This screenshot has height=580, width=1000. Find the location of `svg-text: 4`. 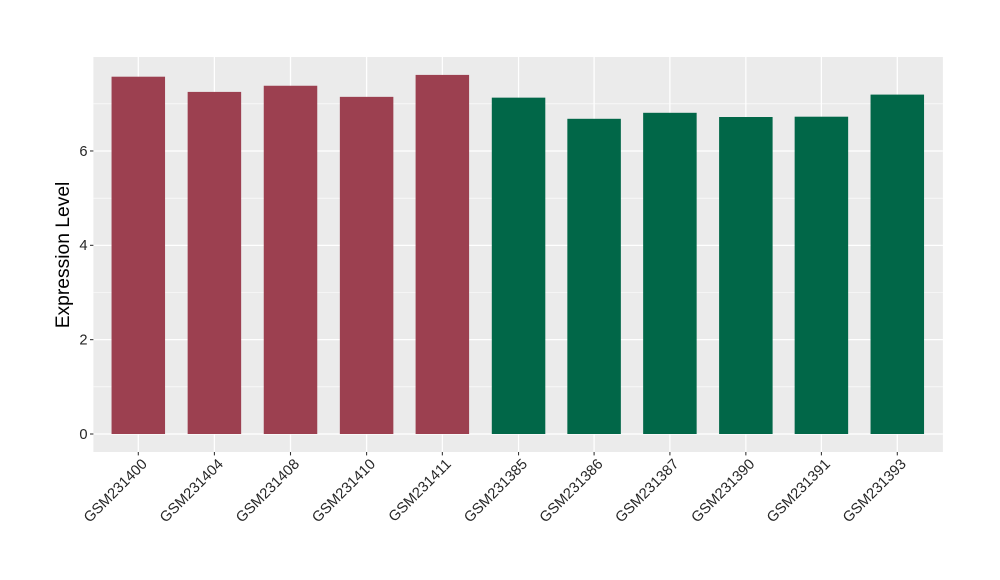

svg-text: 4 is located at coordinates (83, 246).